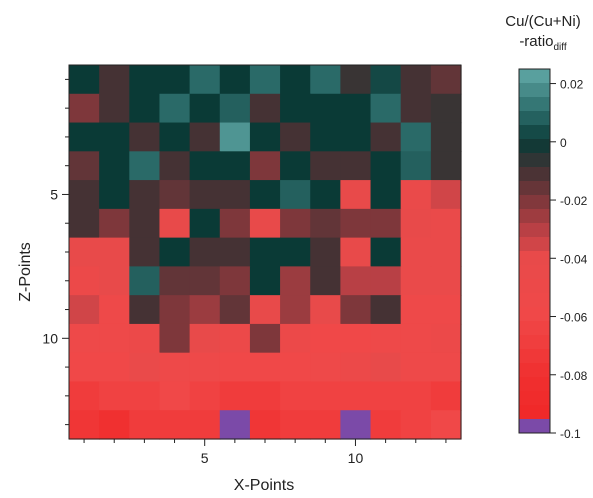  What do you see at coordinates (574, 201) in the screenshot?
I see `colorbar-tick-label: -0.02` at bounding box center [574, 201].